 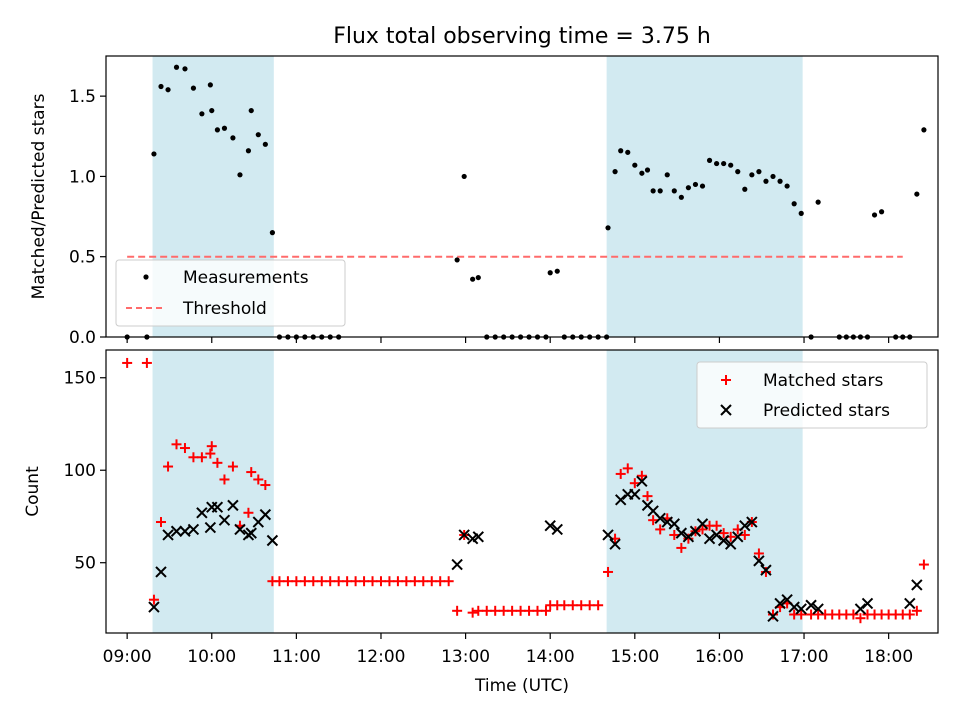 I want to click on y-tick-label: 100, so click(x=80, y=471).